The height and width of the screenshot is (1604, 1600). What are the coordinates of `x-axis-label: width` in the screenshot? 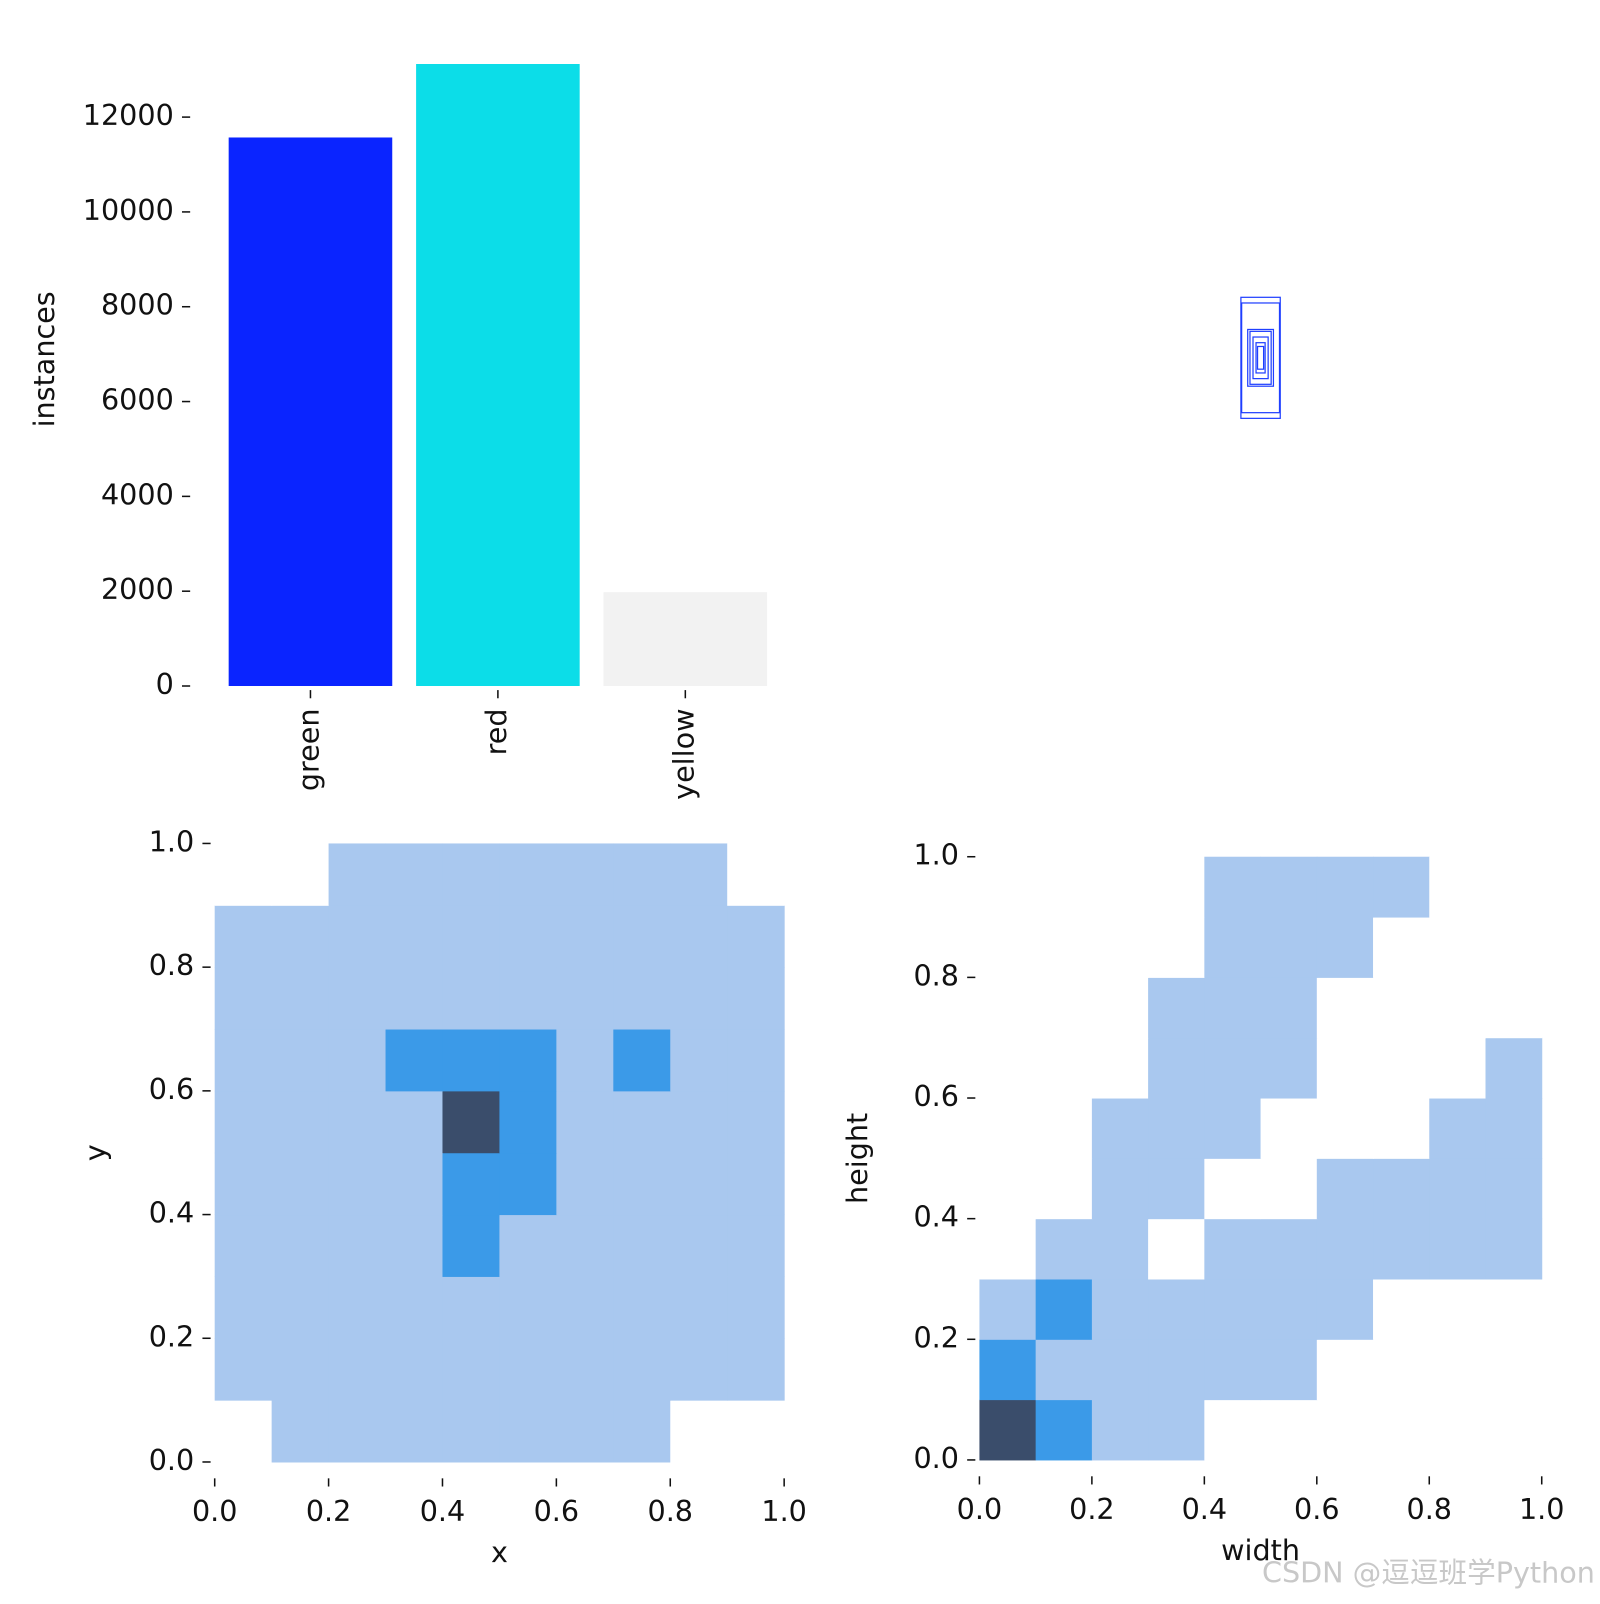 It's located at (1260, 1550).